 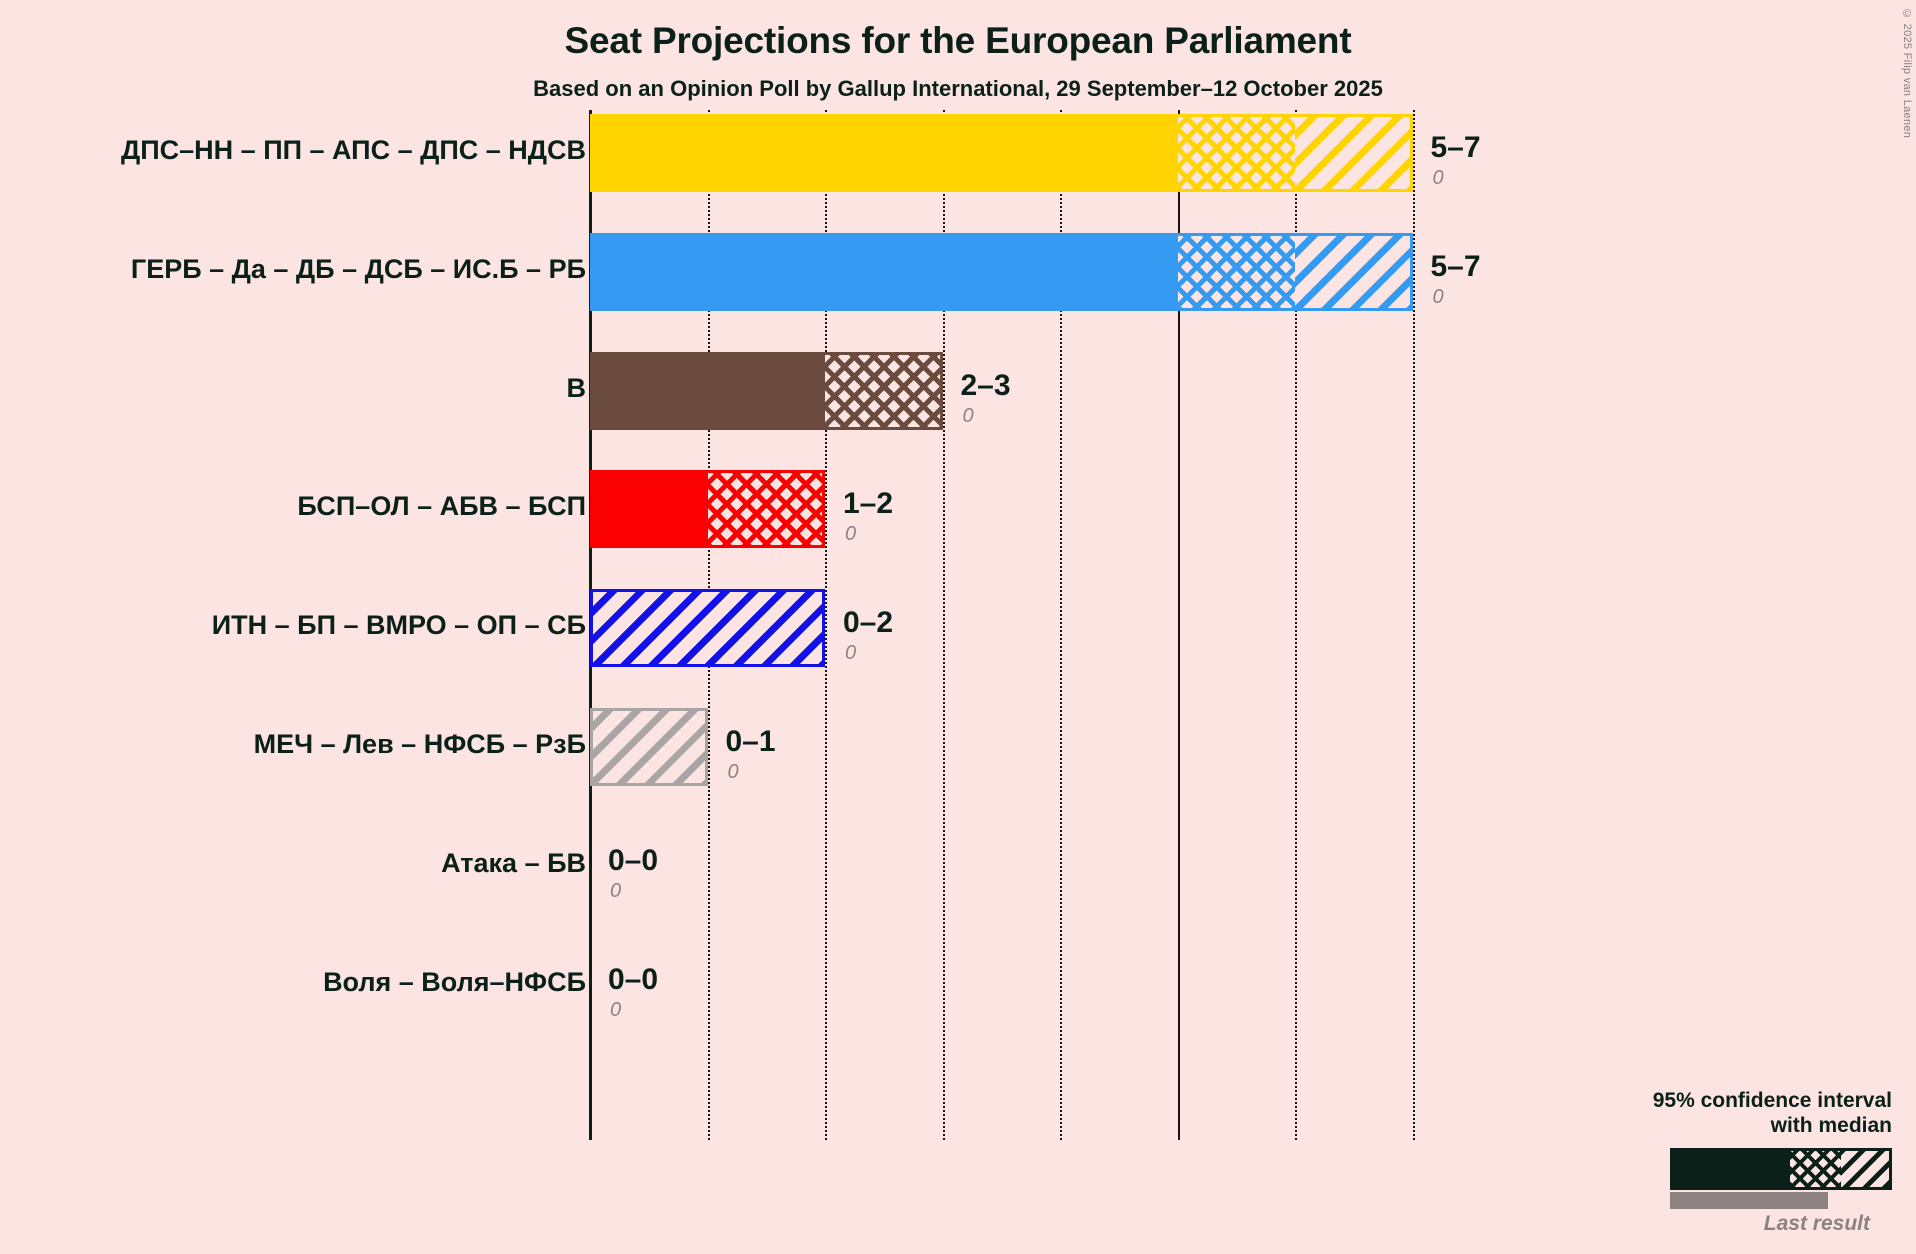 What do you see at coordinates (441, 506) in the screenshot?
I see `party-label: БСП–ОЛ – АБВ – БСП` at bounding box center [441, 506].